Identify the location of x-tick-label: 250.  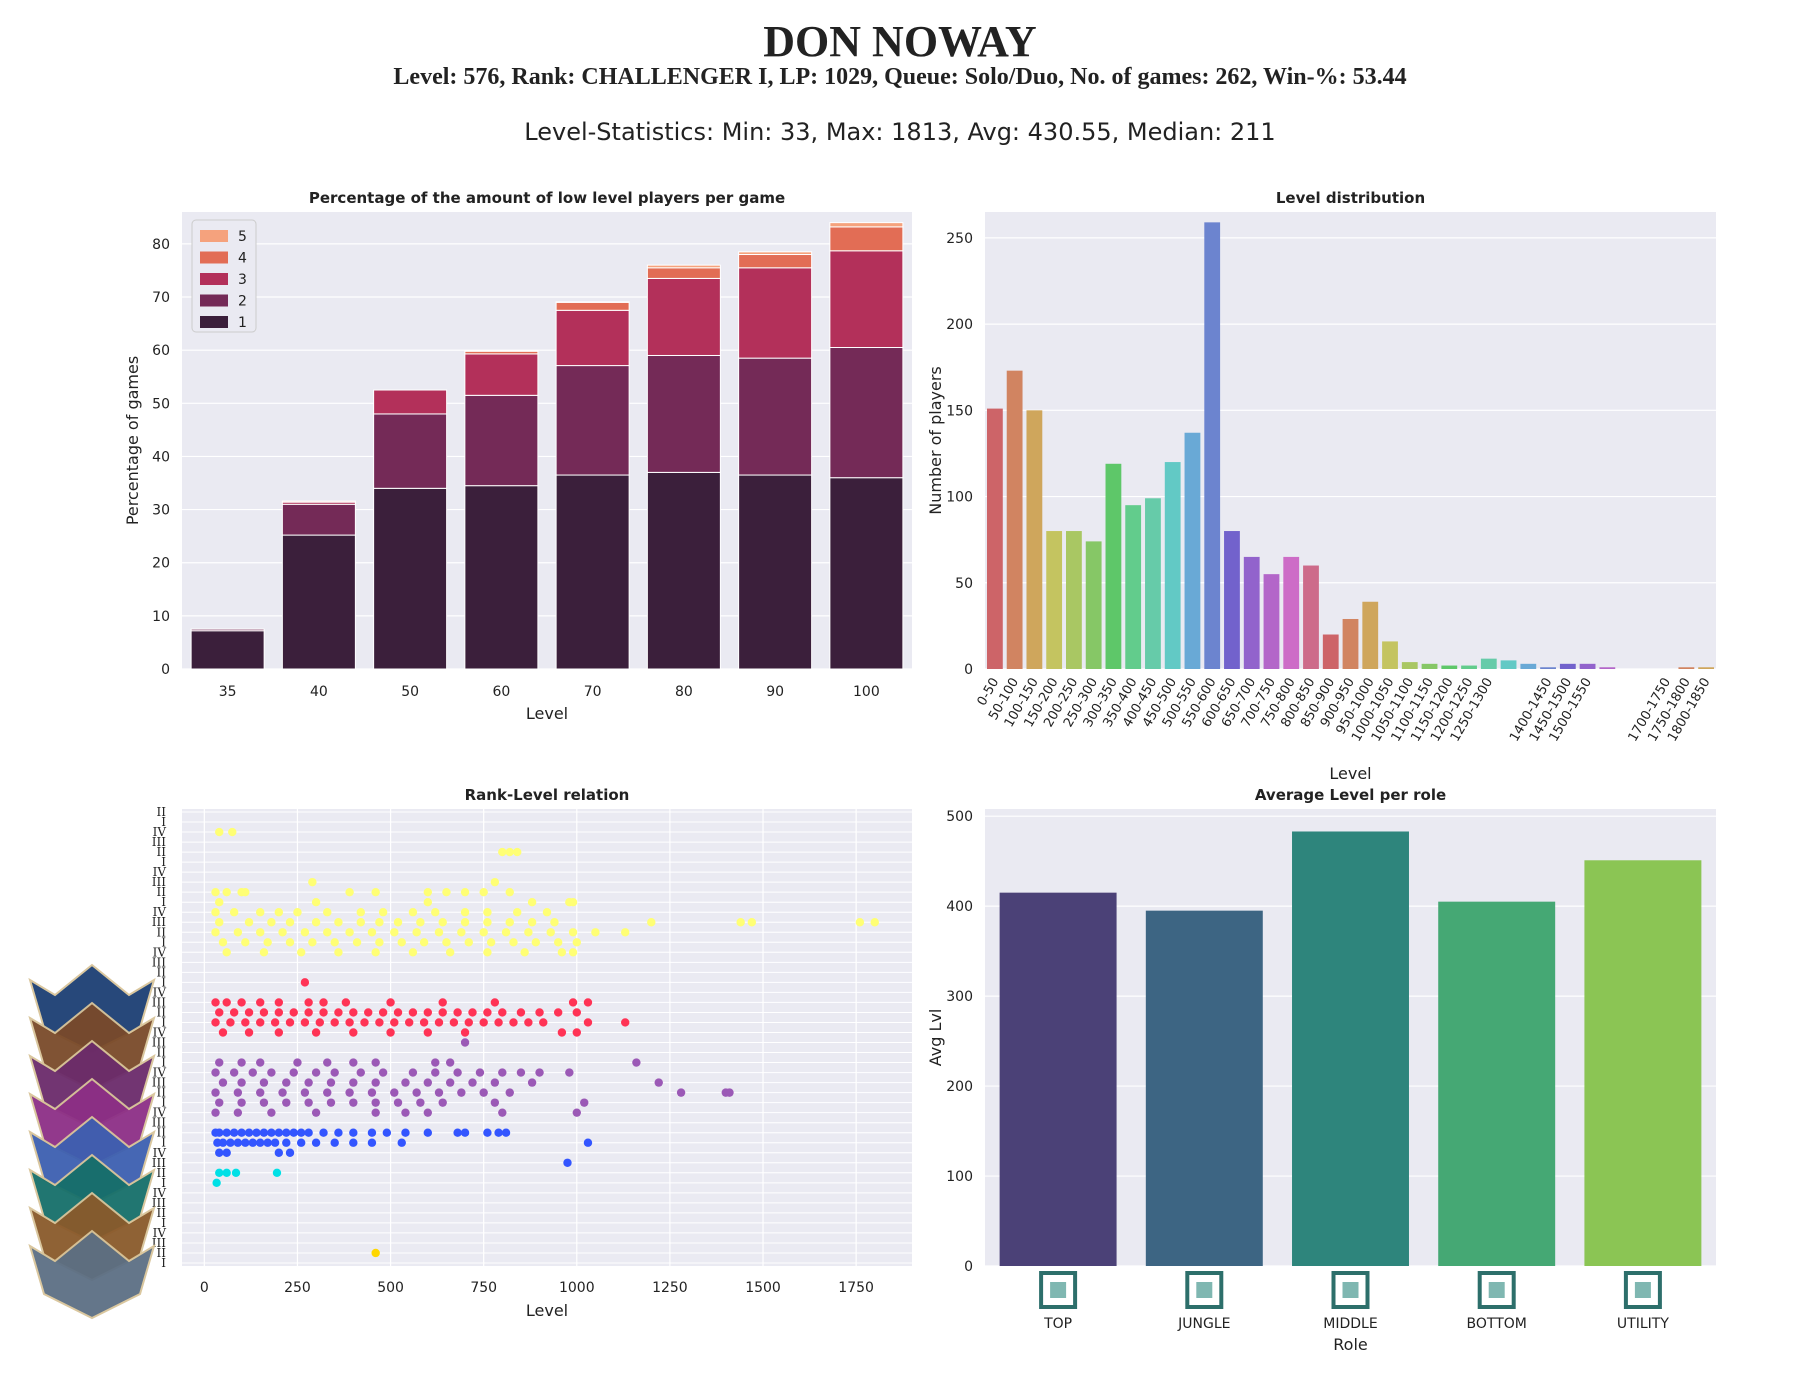
(297, 1288).